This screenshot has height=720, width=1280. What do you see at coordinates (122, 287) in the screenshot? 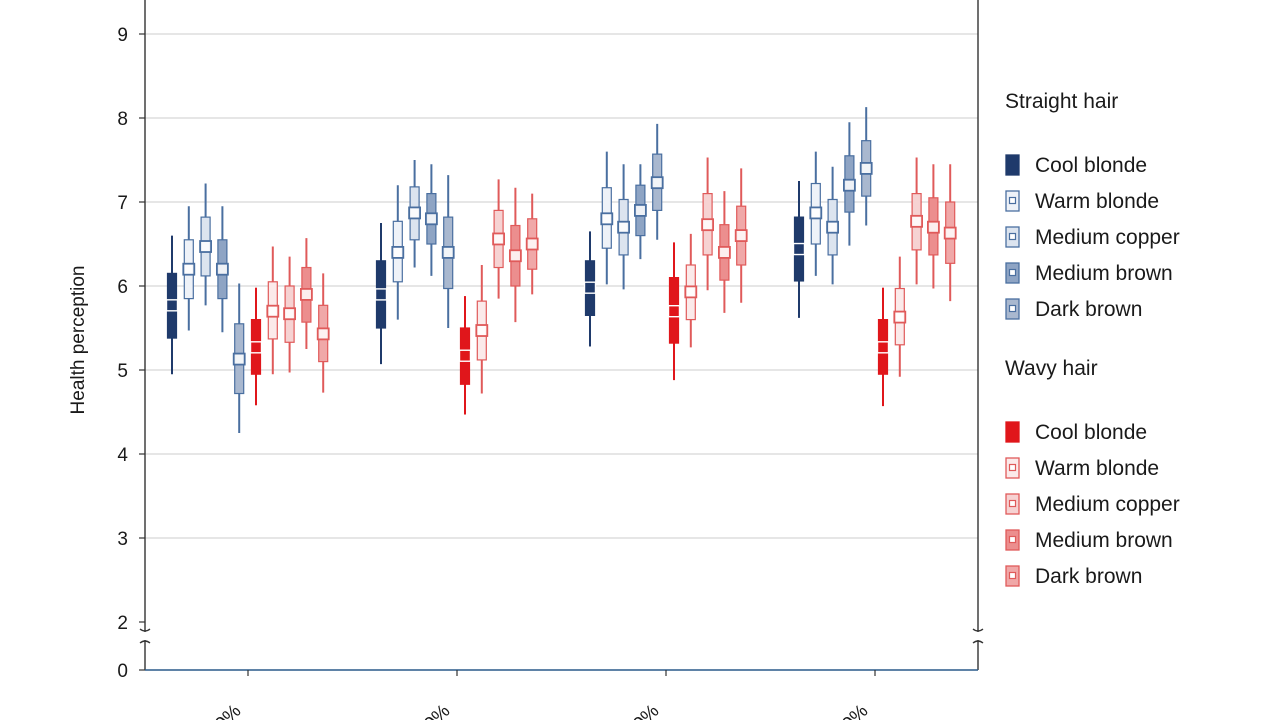
I see `y-tick-label: 6` at bounding box center [122, 287].